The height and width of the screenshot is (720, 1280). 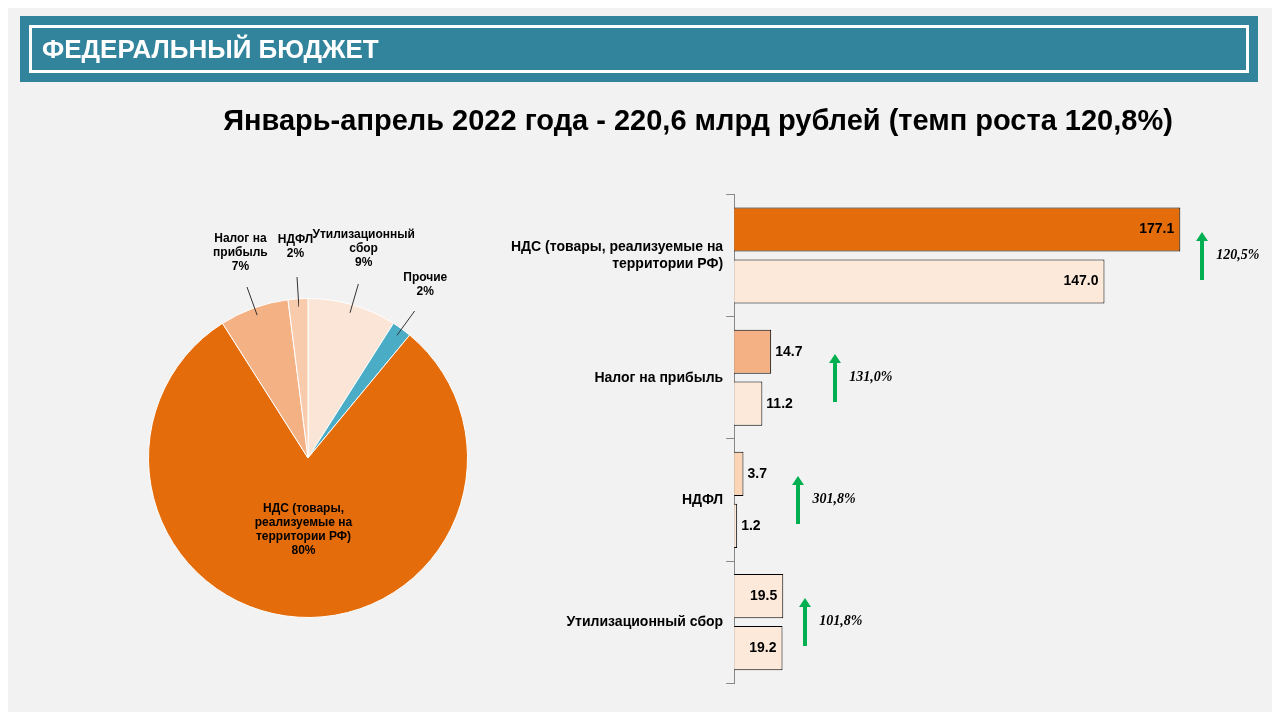 I want to click on annotation: 301,8%, so click(x=834, y=498).